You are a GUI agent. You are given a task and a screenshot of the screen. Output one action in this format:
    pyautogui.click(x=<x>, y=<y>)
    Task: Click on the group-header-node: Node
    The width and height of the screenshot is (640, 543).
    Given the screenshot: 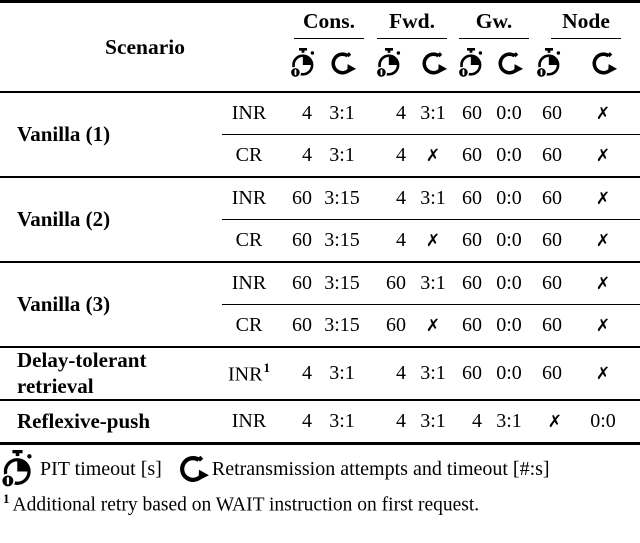 What is the action you would take?
    pyautogui.click(x=586, y=21)
    